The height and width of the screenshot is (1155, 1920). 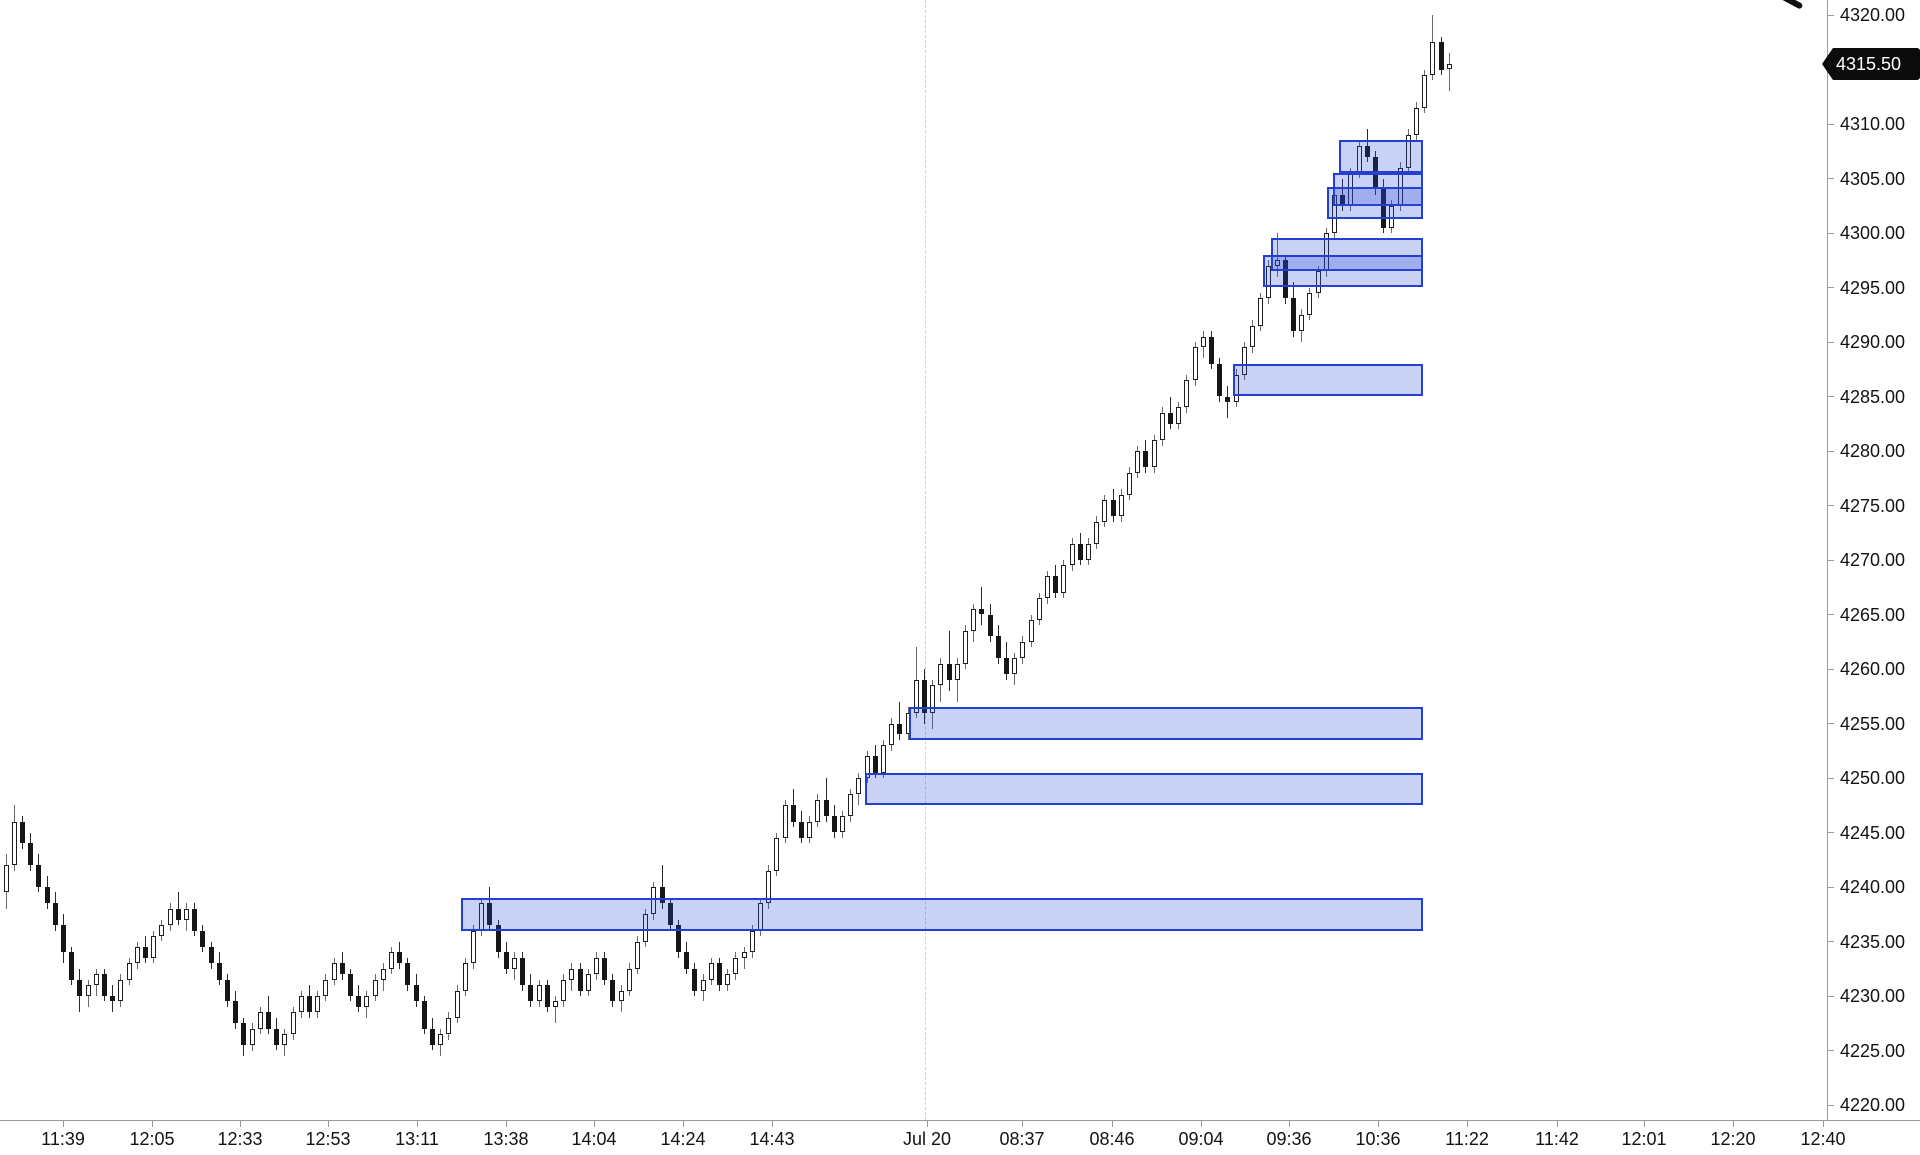 I want to click on time-axis-label: 10:36, so click(x=1378, y=1139).